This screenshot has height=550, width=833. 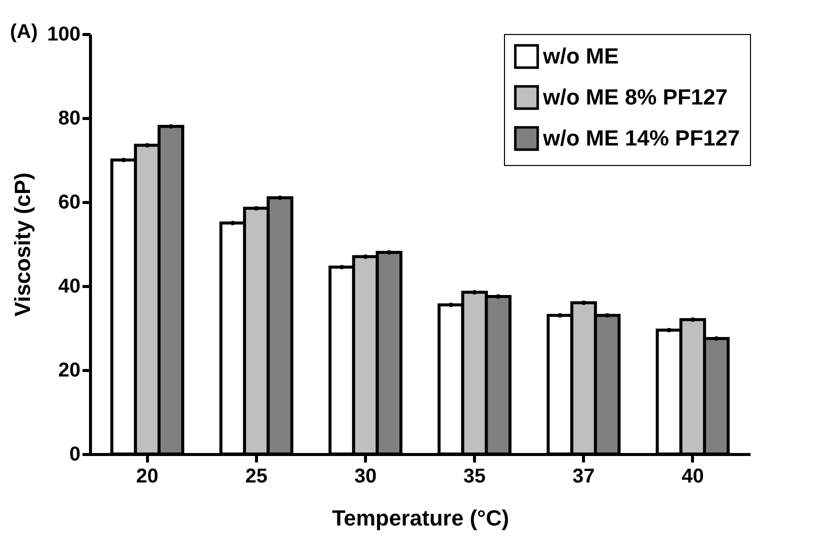 What do you see at coordinates (69, 203) in the screenshot?
I see `y-tick-label: 60` at bounding box center [69, 203].